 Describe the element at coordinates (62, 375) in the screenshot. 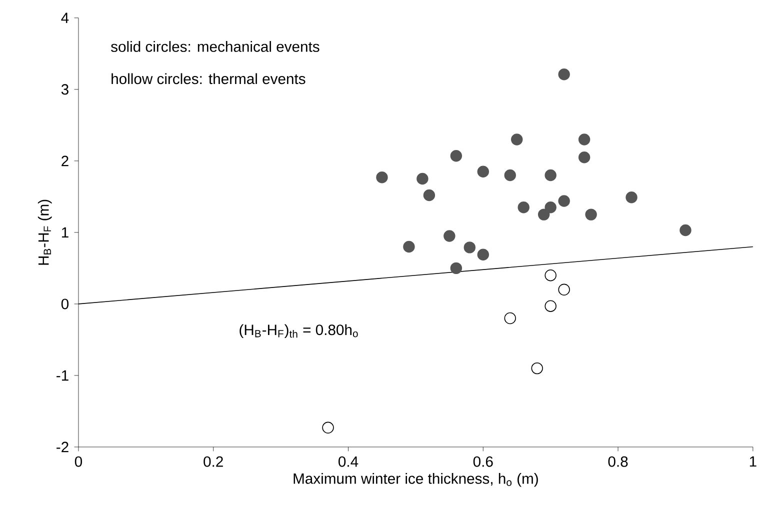

I see `y-tick-label: -1` at that location.